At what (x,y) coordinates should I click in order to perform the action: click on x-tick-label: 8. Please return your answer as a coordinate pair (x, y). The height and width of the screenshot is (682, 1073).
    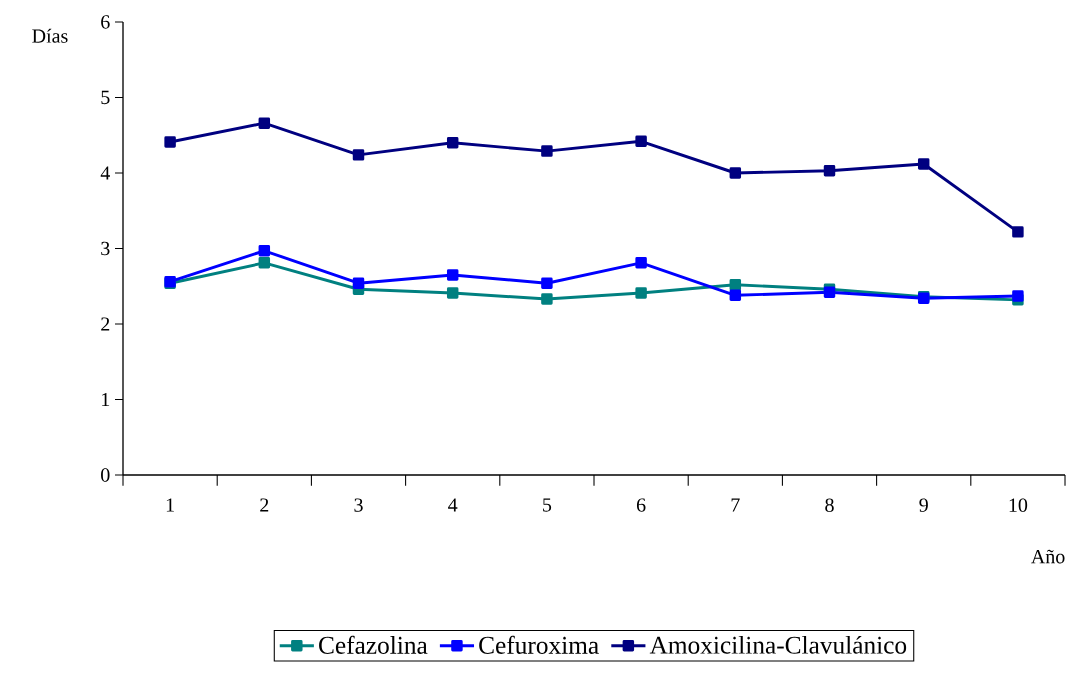
    Looking at the image, I should click on (829, 505).